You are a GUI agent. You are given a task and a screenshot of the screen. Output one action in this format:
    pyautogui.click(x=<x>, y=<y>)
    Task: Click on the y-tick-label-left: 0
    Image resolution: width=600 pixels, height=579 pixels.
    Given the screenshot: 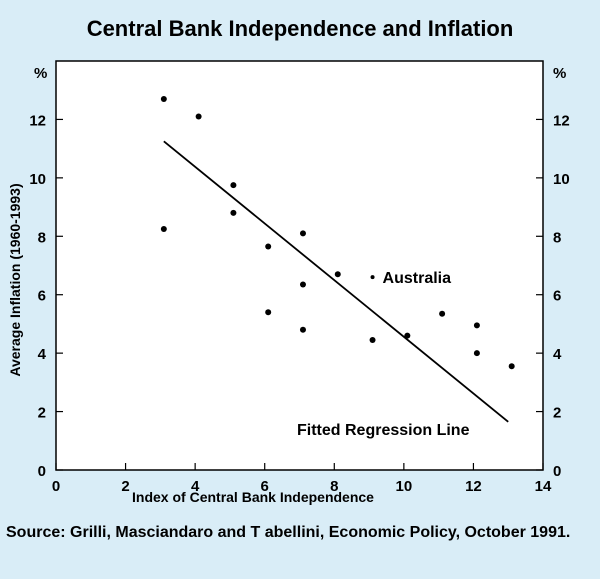 What is the action you would take?
    pyautogui.click(x=42, y=471)
    